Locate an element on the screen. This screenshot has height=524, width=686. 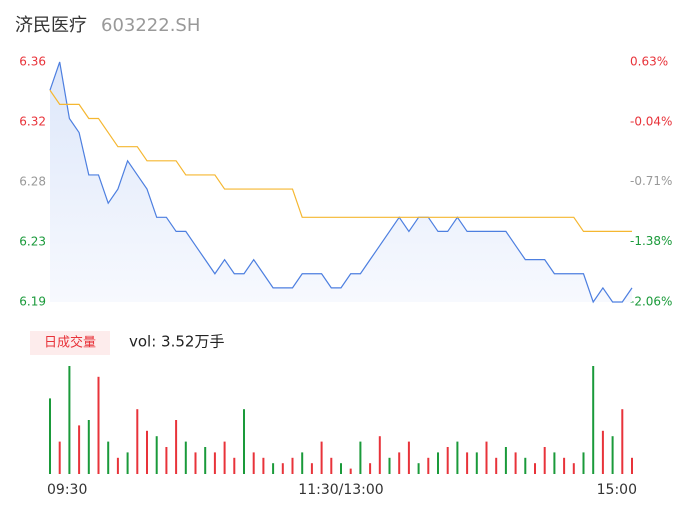
y2-tick-label: -0.04% is located at coordinates (651, 121).